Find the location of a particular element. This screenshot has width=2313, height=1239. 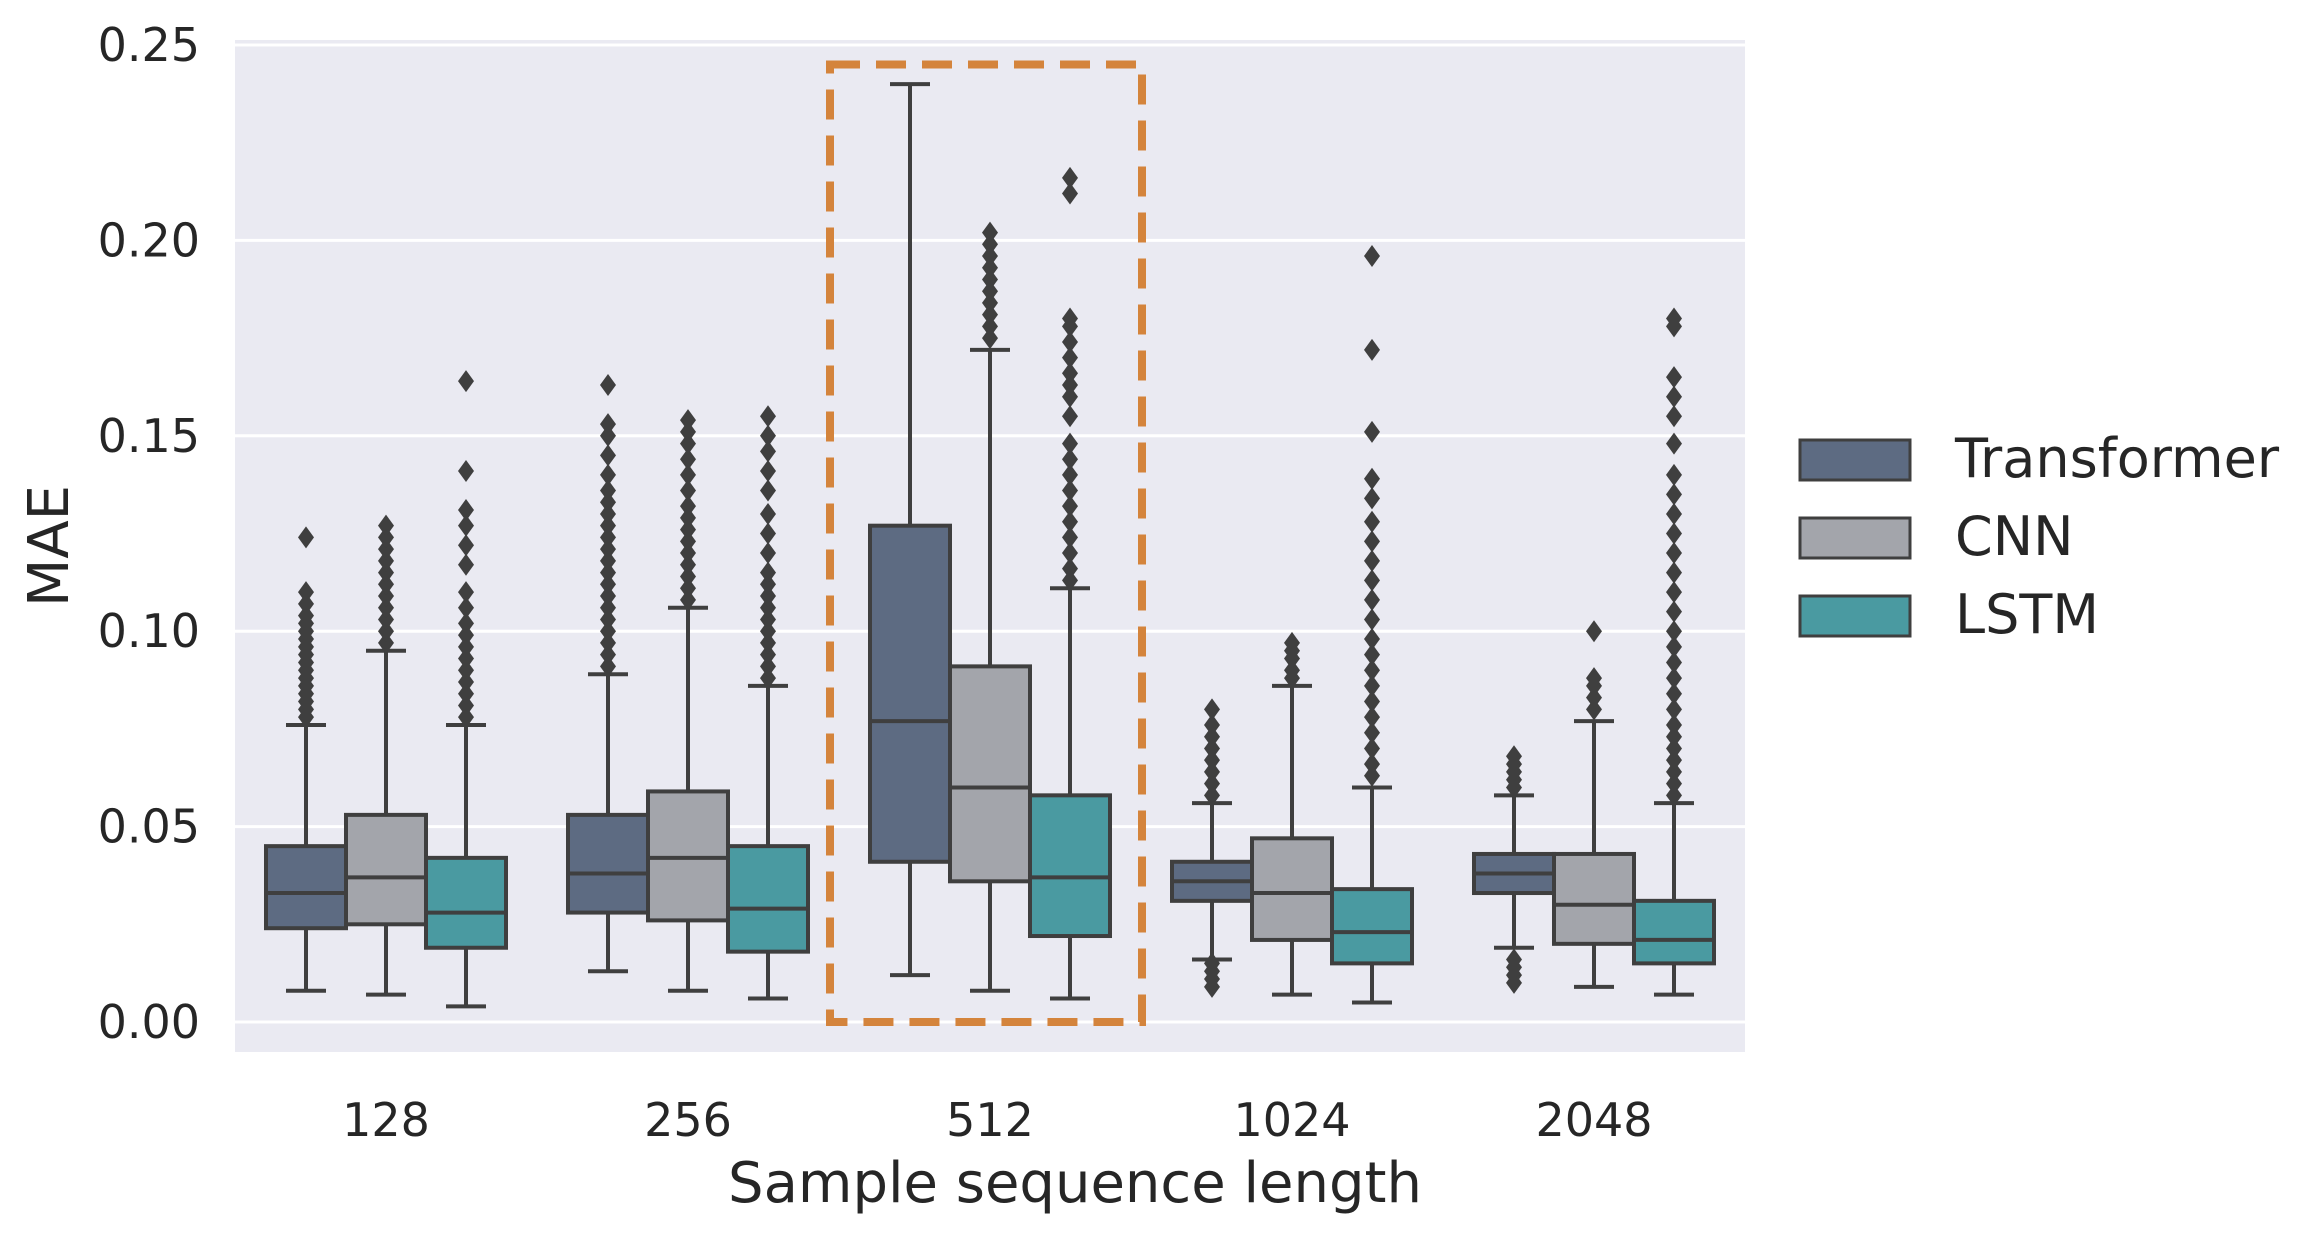

highlight-layer is located at coordinates (986, 543).